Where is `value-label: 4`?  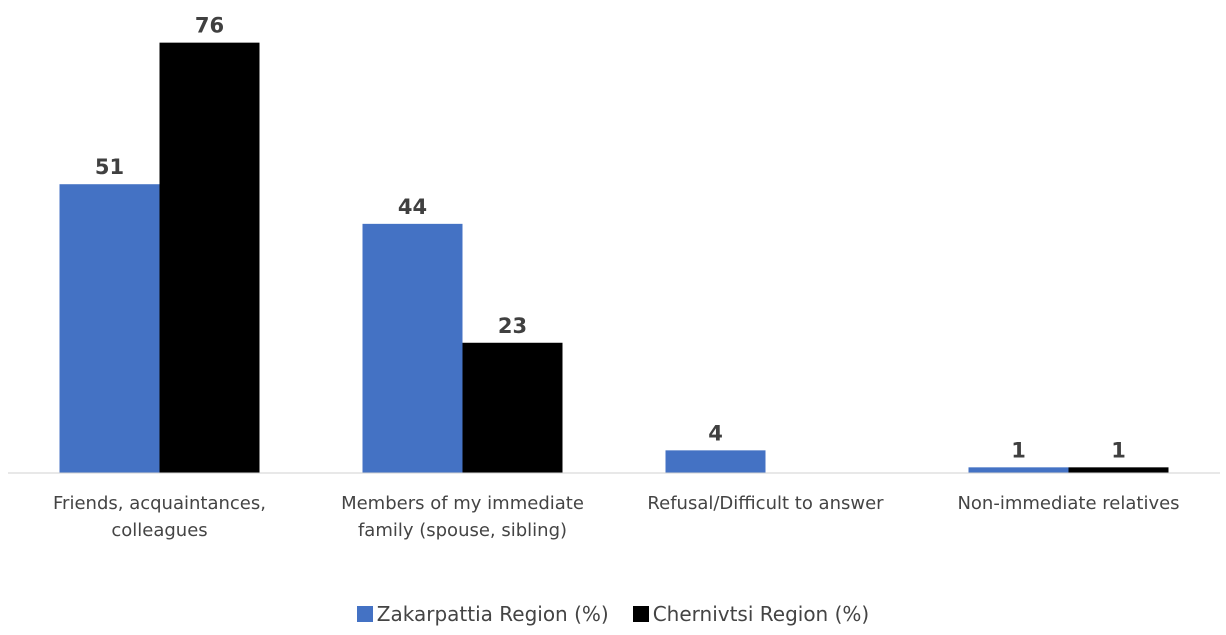
value-label: 4 is located at coordinates (715, 433).